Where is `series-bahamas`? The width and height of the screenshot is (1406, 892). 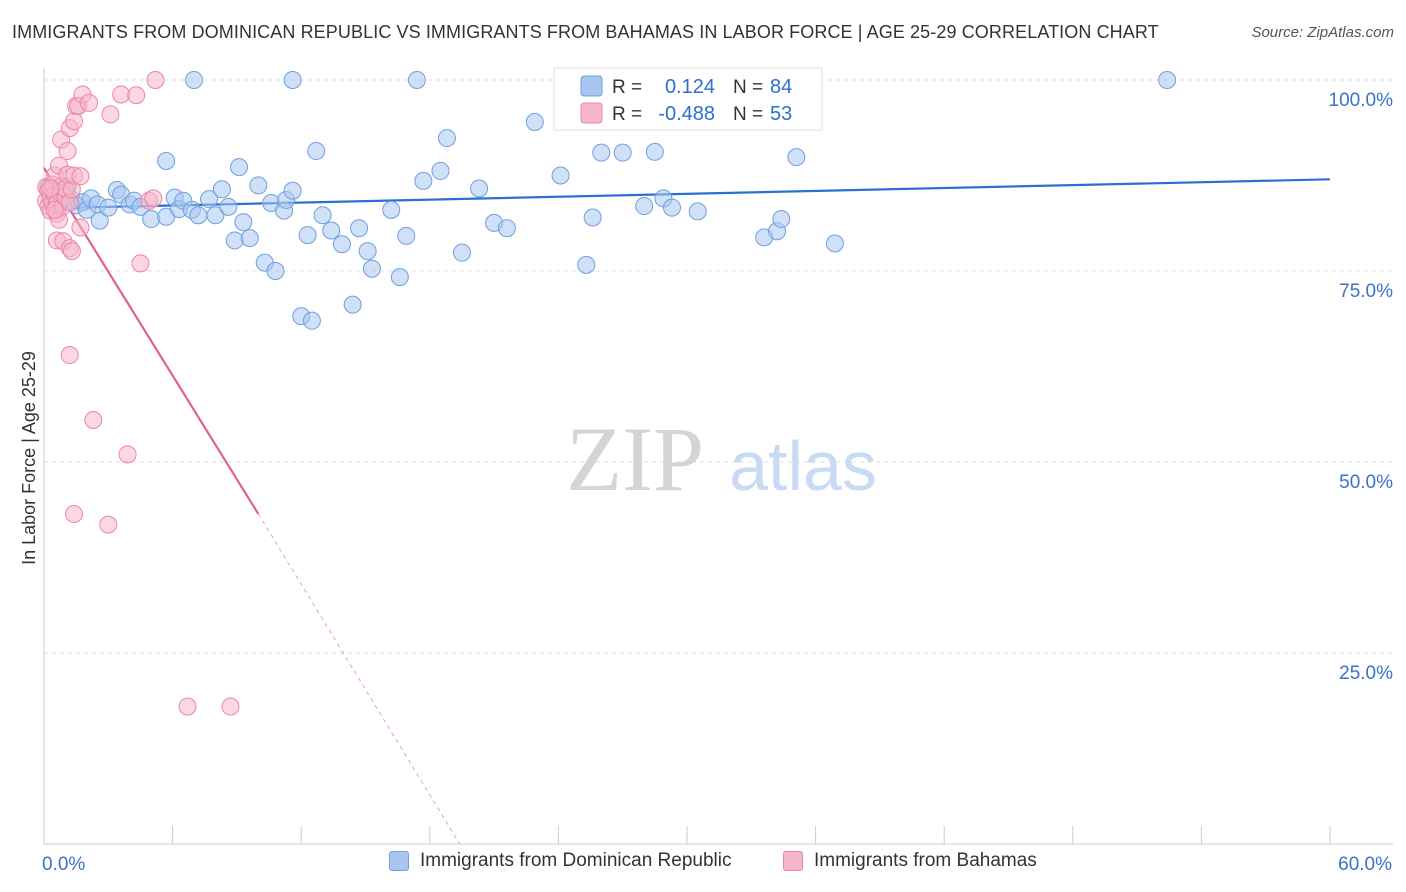 series-bahamas is located at coordinates (138, 393).